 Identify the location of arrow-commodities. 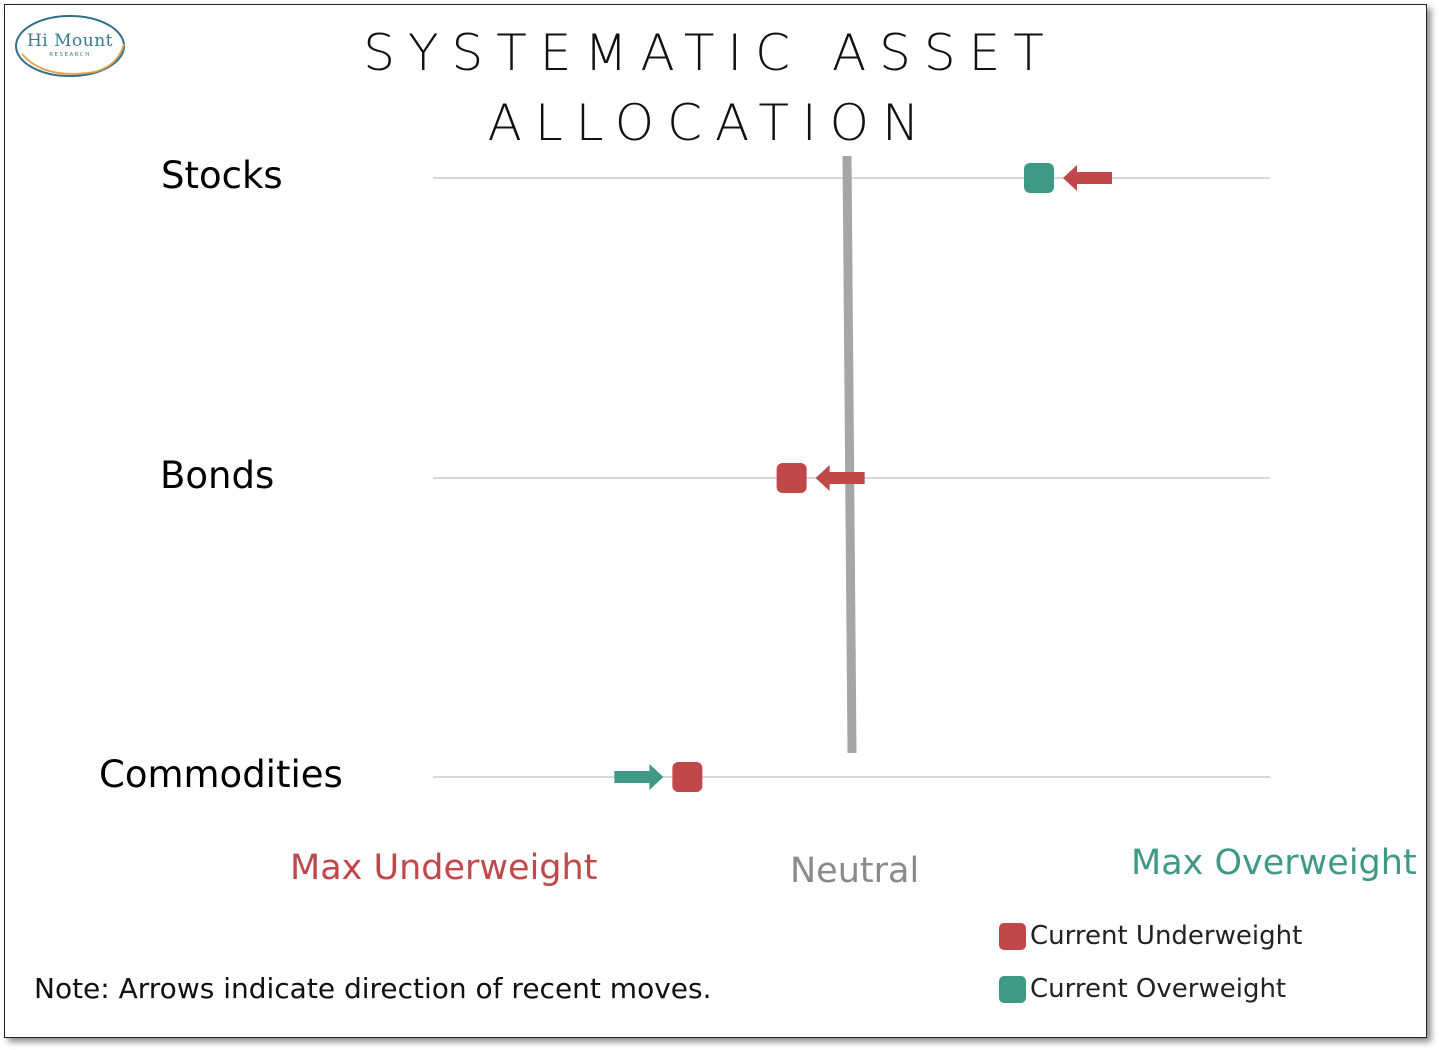
(639, 777).